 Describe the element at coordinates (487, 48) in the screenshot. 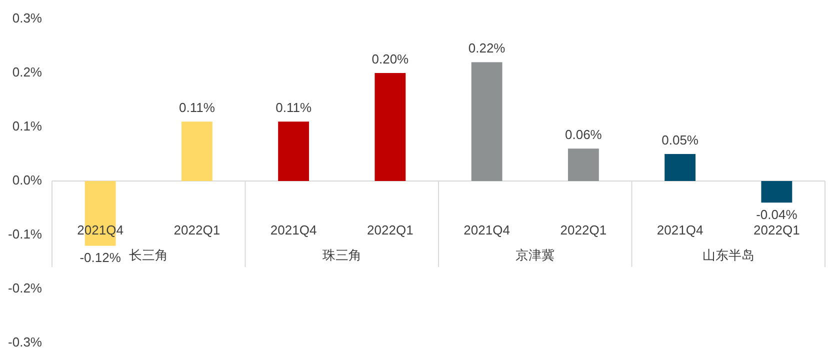

I see `data-label: 0.22%` at that location.